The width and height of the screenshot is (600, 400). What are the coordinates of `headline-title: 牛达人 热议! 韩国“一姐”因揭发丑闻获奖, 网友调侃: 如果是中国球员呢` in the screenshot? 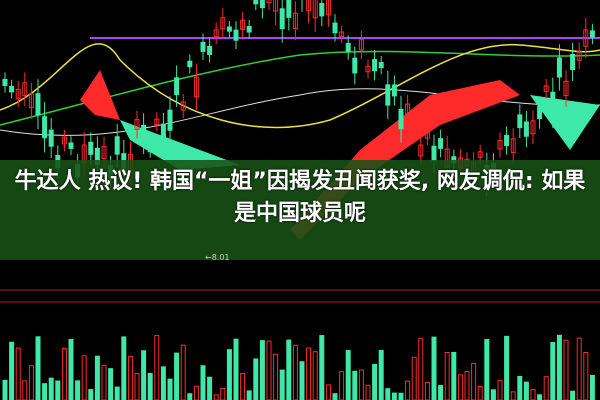 It's located at (300, 197).